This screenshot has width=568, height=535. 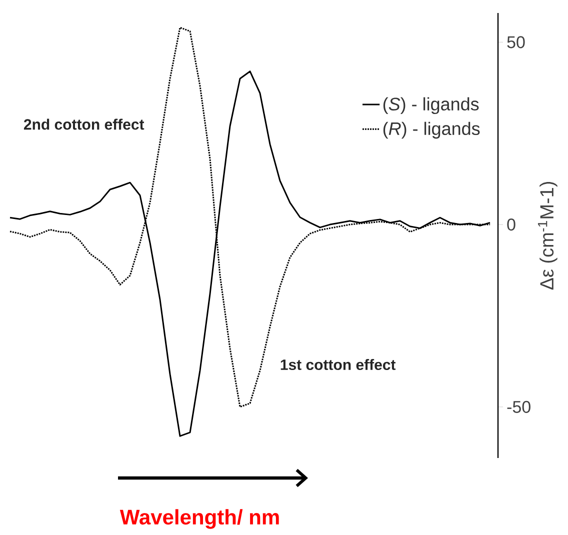 I want to click on annotation: 1st cotton effect, so click(x=338, y=364).